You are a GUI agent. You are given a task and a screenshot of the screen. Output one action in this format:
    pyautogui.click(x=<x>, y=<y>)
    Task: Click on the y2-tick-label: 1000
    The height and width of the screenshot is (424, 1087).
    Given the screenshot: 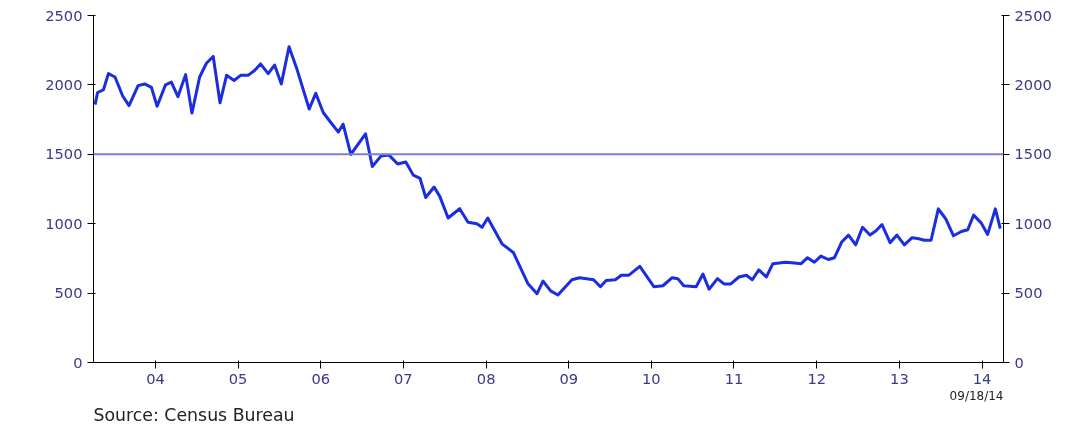 What is the action you would take?
    pyautogui.click(x=1033, y=223)
    